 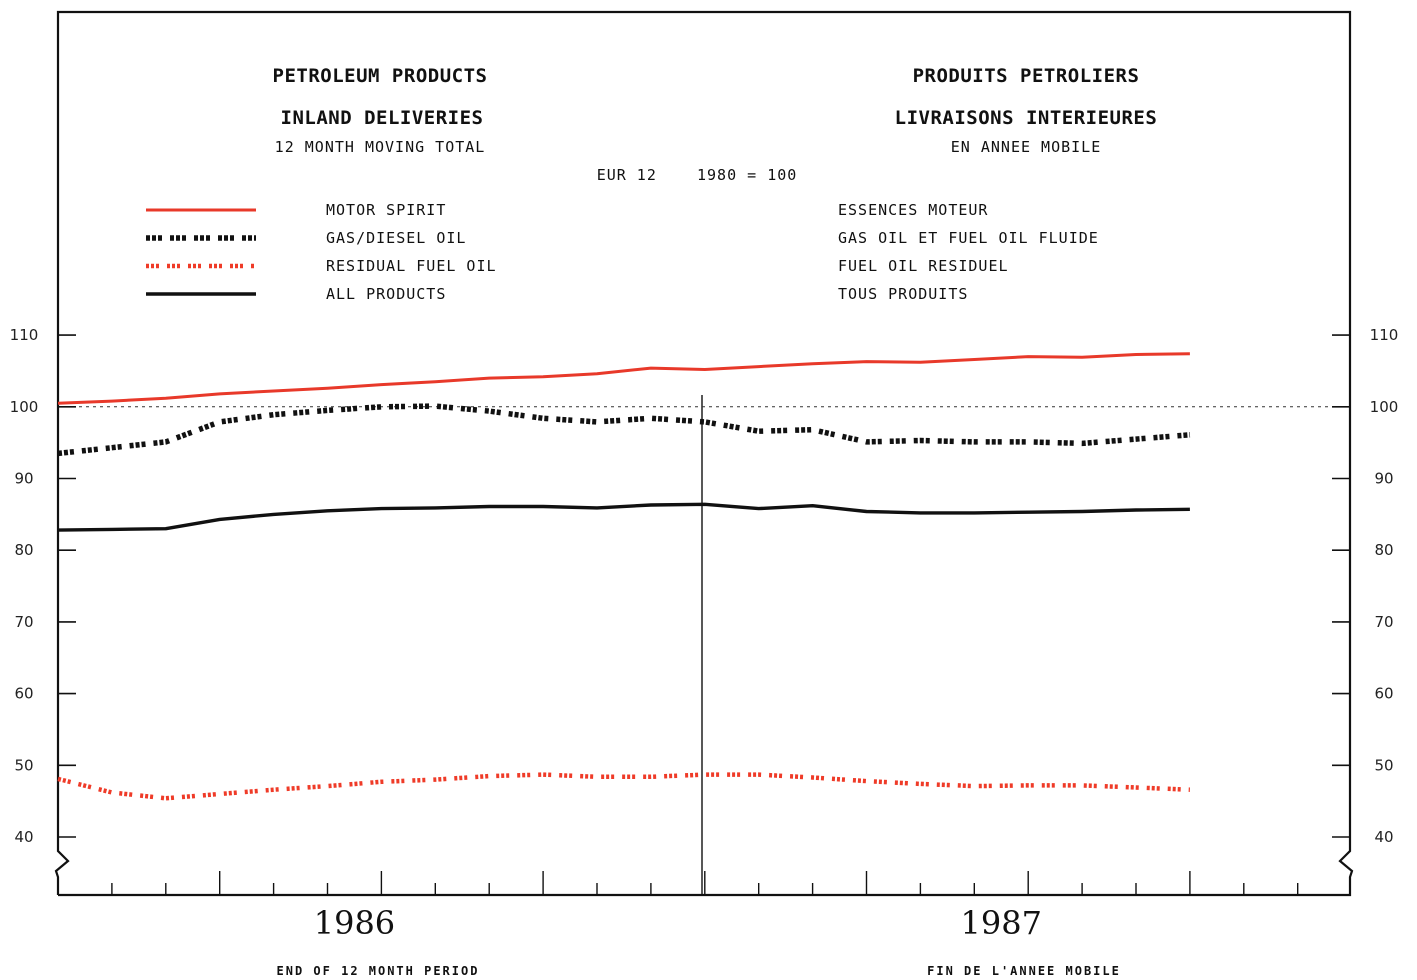 What do you see at coordinates (624, 430) in the screenshot?
I see `series-line-gas_diesel` at bounding box center [624, 430].